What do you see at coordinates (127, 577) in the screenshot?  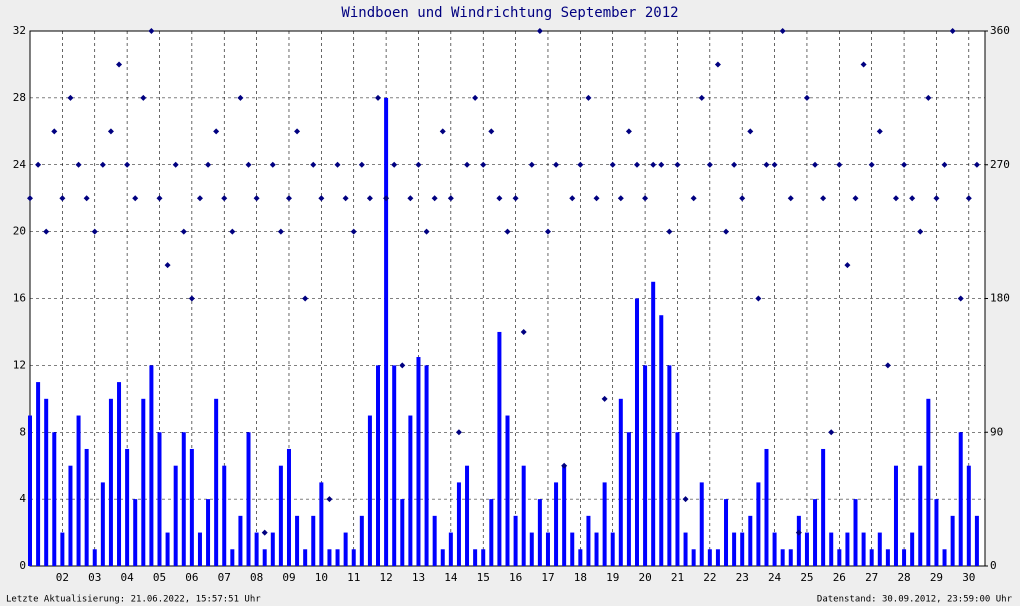 I see `x-tick-label: 04` at bounding box center [127, 577].